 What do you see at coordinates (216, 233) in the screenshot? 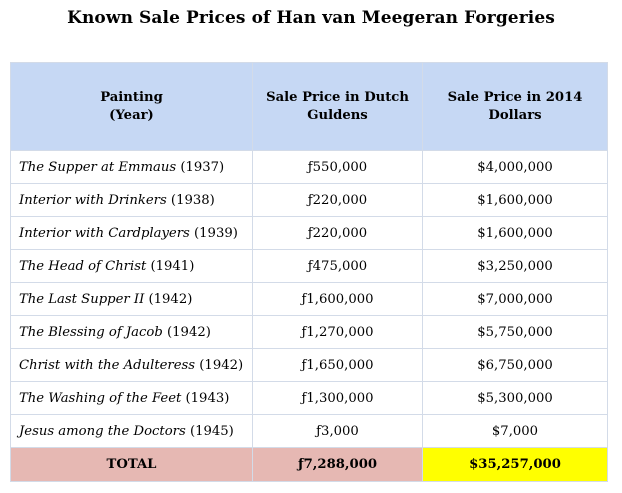
I see `painting-year: (1939)` at bounding box center [216, 233].